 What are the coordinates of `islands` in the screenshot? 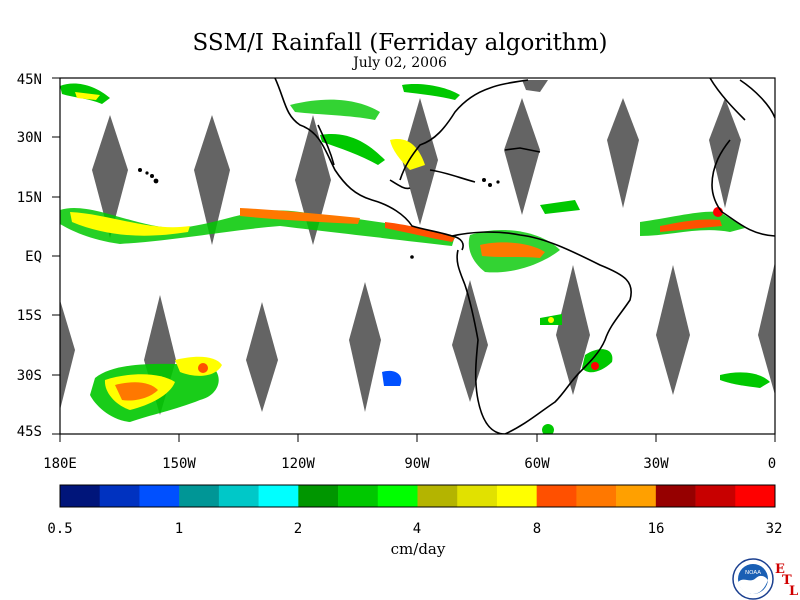 It's located at (319, 213).